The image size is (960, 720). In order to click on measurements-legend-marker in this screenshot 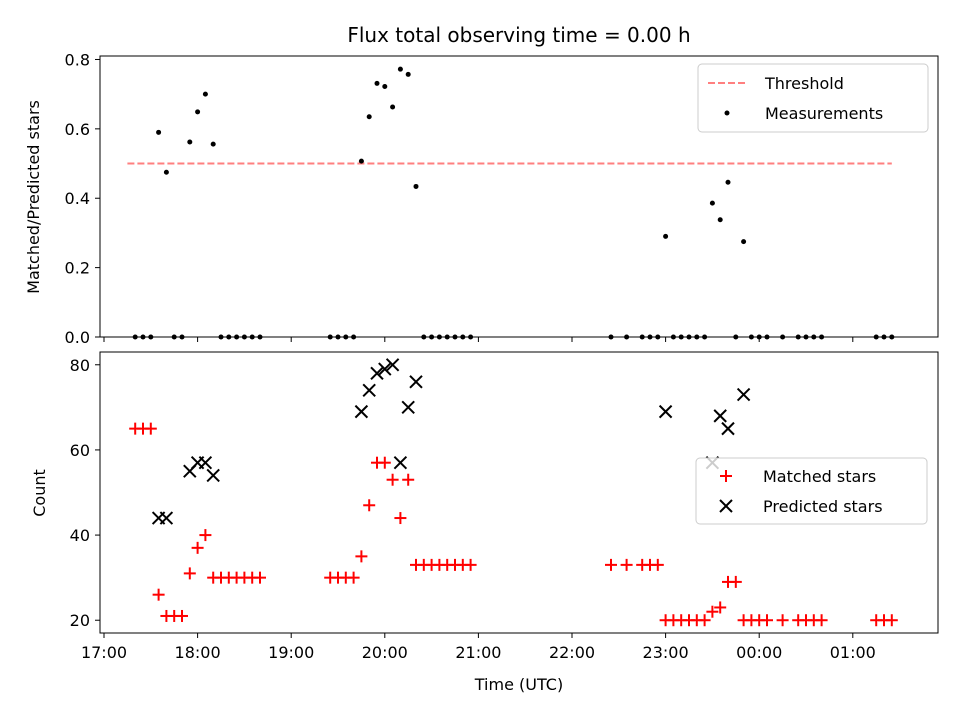, I will do `click(727, 113)`.